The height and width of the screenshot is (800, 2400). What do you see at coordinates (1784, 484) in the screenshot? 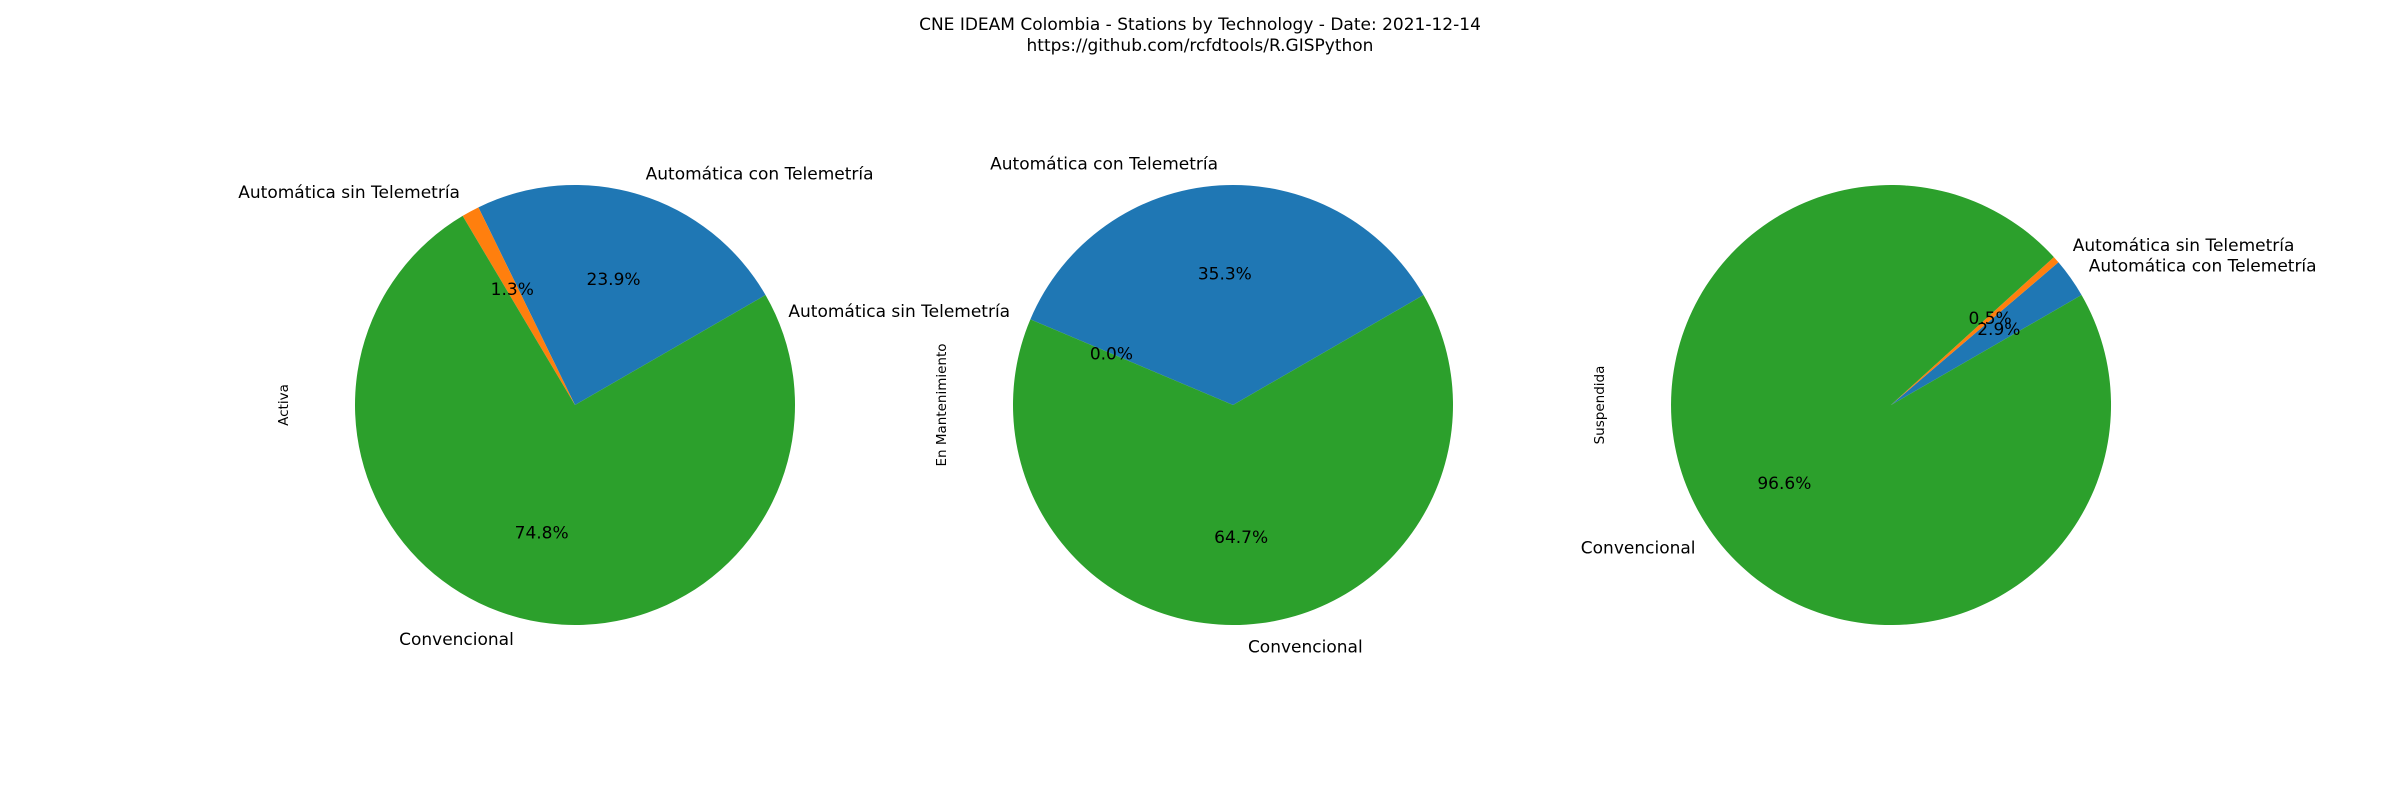
I see `slice-pct-convencional: 96.6%` at bounding box center [1784, 484].